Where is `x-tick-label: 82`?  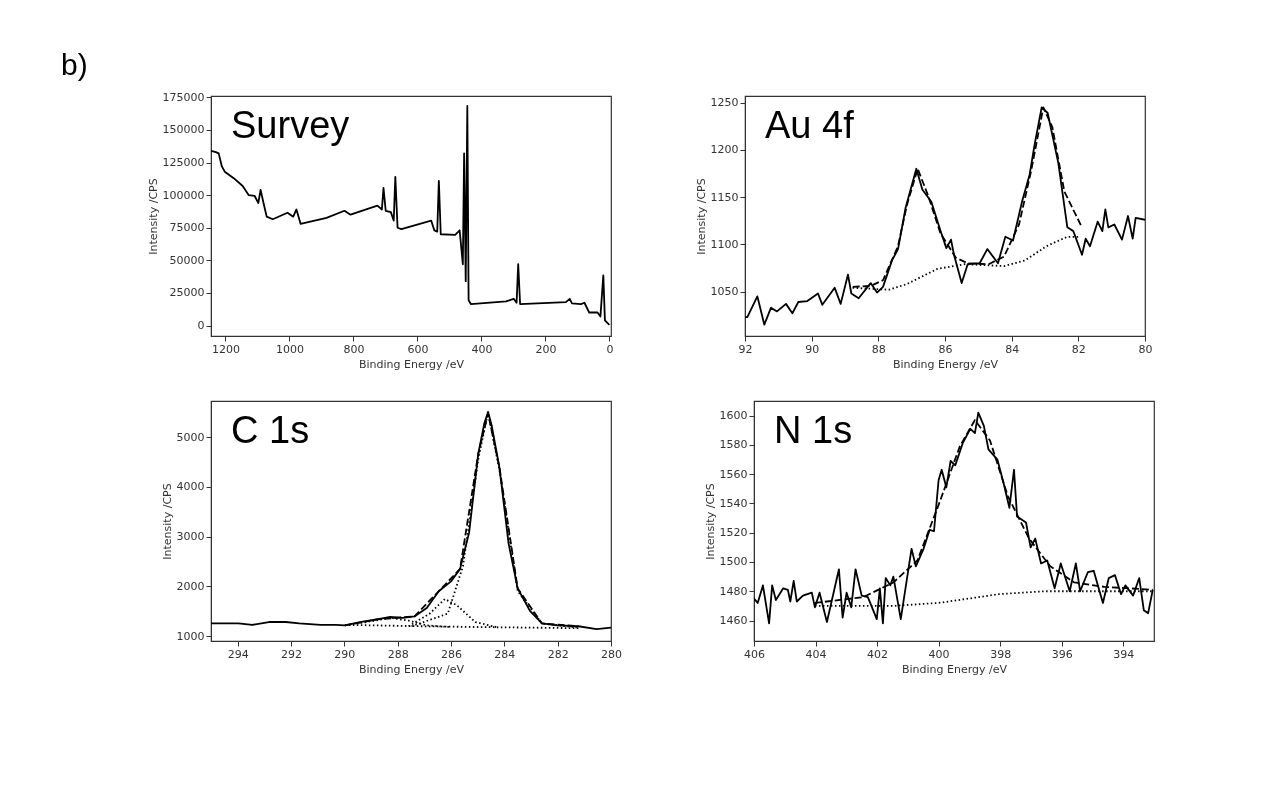 x-tick-label: 82 is located at coordinates (1078, 349).